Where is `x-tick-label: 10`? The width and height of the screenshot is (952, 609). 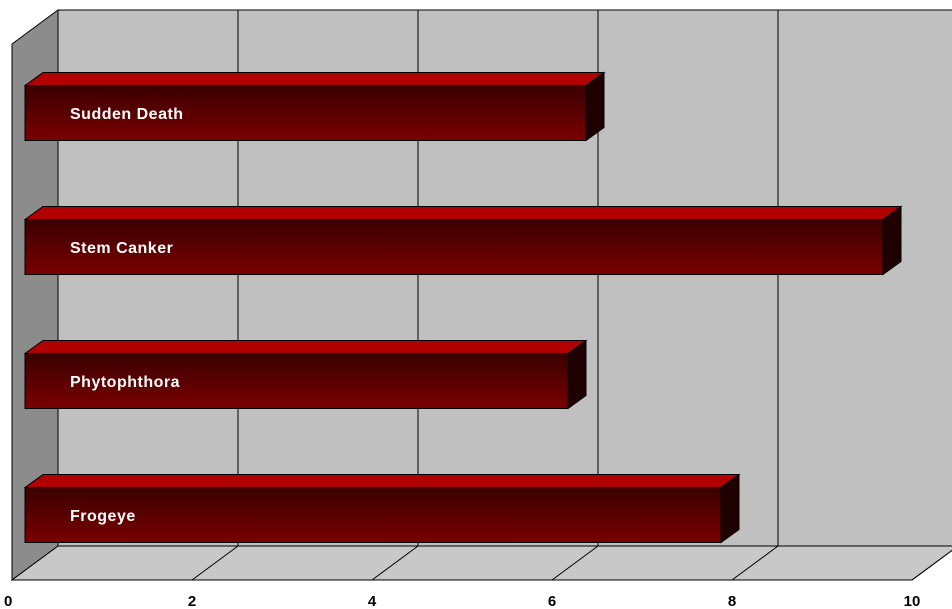
x-tick-label: 10 is located at coordinates (912, 601).